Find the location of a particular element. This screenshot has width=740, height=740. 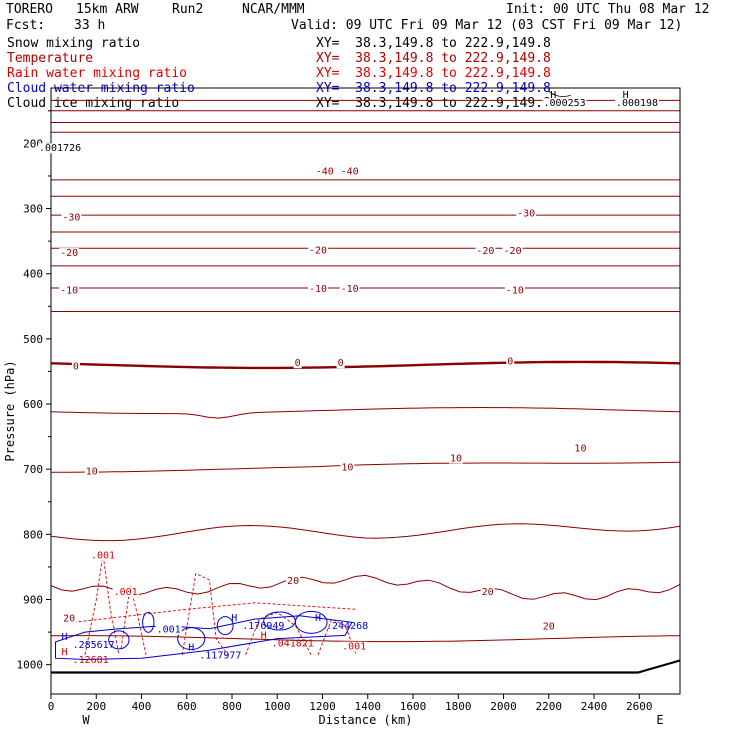

legend-cloud-ice-xy: XY= 38.3,149.8 to 222.9,149.8 is located at coordinates (433, 103).